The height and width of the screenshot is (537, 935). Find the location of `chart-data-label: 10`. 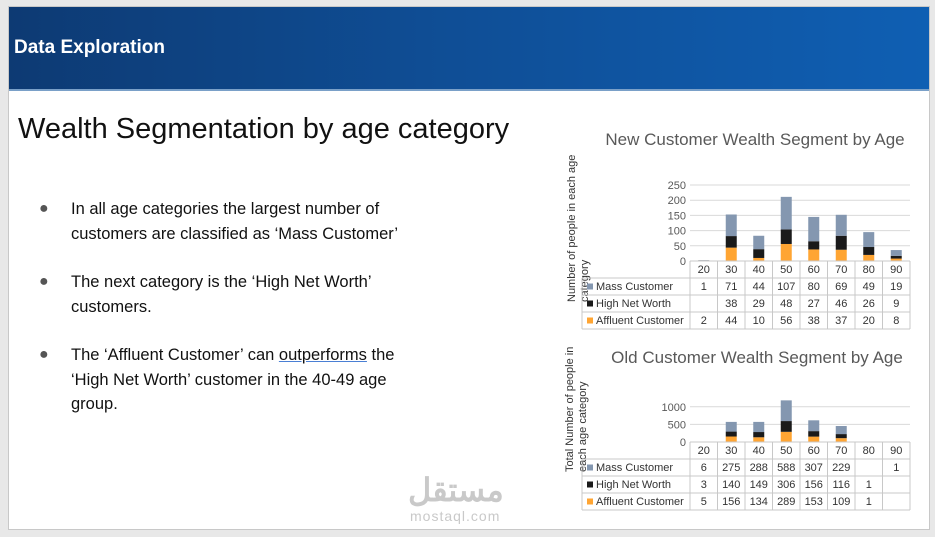

chart-data-label: 10 is located at coordinates (759, 321).